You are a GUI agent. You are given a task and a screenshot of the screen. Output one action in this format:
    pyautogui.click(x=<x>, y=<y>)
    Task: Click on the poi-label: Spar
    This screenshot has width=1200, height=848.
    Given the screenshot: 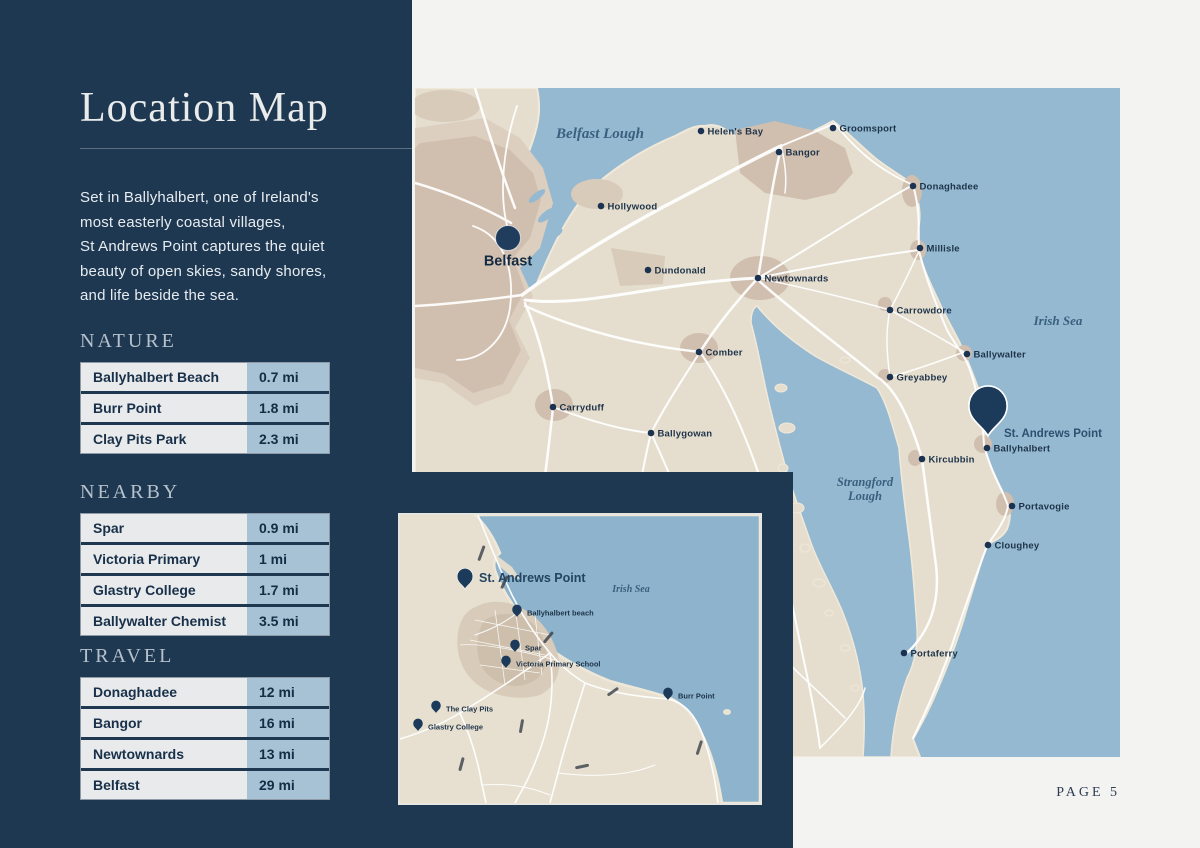 What is the action you would take?
    pyautogui.click(x=533, y=648)
    